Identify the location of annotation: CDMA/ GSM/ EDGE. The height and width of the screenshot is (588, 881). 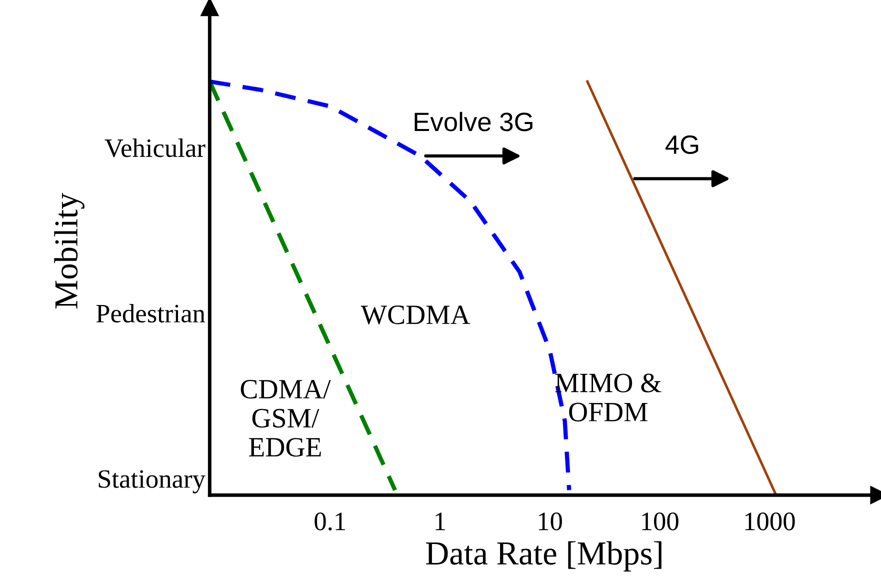
(285, 418).